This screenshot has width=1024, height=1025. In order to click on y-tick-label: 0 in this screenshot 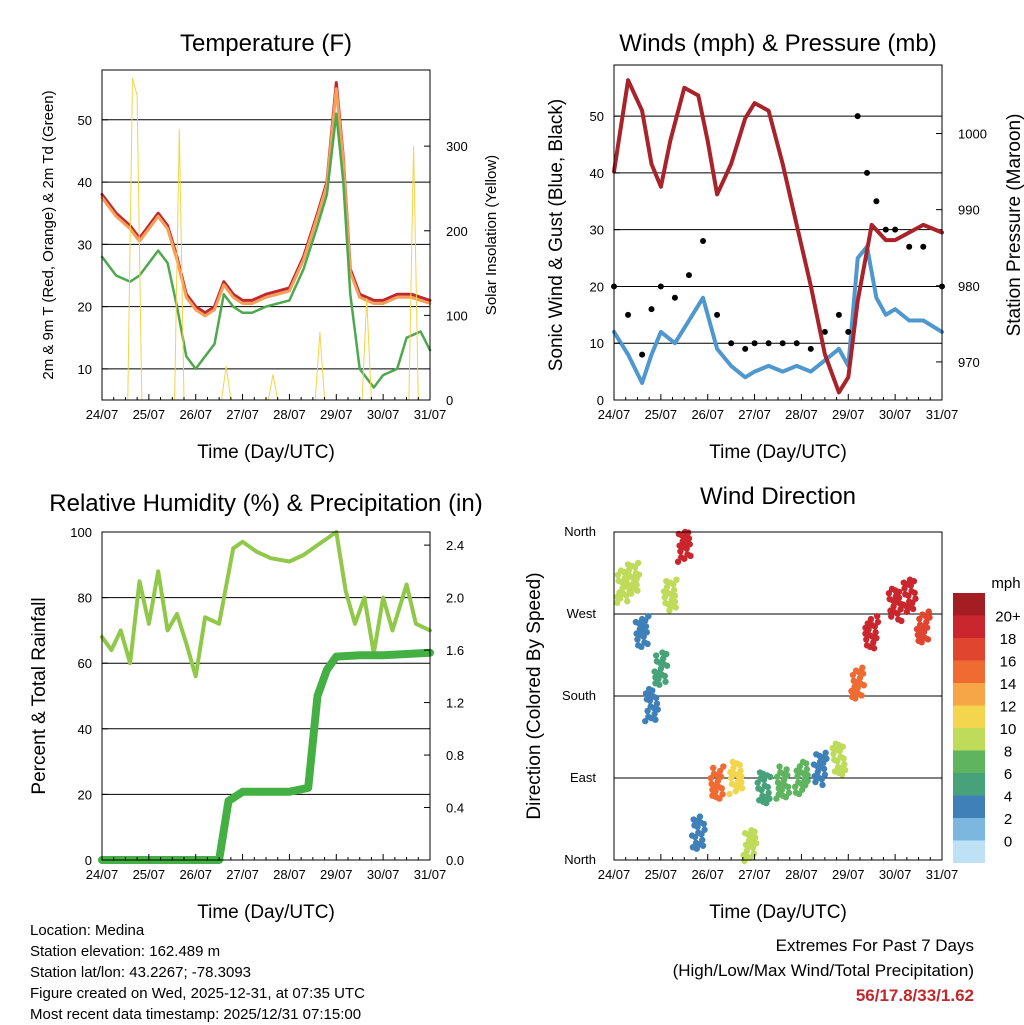, I will do `click(88, 860)`.